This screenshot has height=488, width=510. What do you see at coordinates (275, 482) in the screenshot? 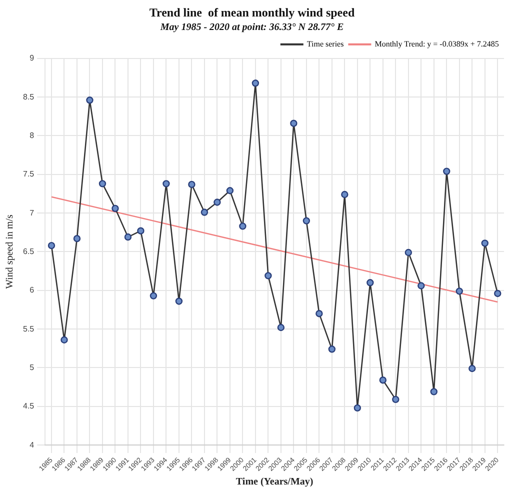
I see `x-axis-title: Time (Years/May)` at bounding box center [275, 482].